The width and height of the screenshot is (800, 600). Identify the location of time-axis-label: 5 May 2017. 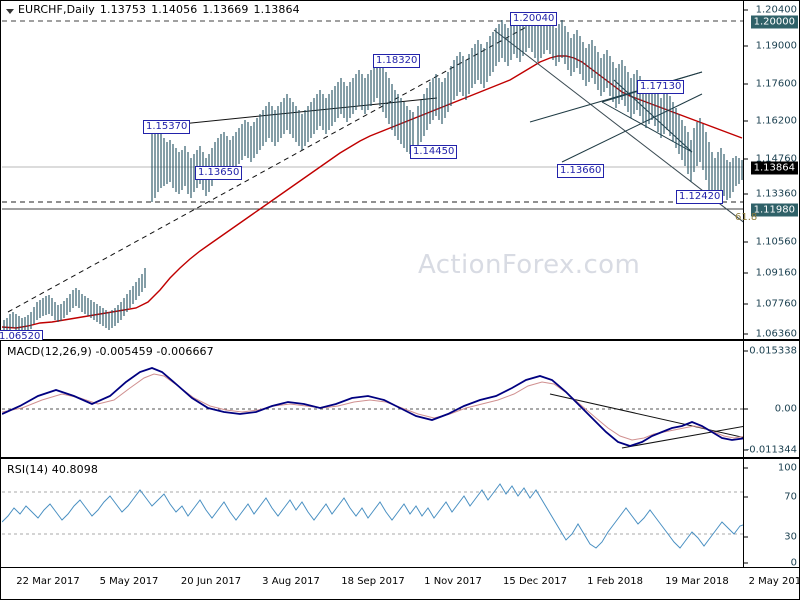
(129, 581).